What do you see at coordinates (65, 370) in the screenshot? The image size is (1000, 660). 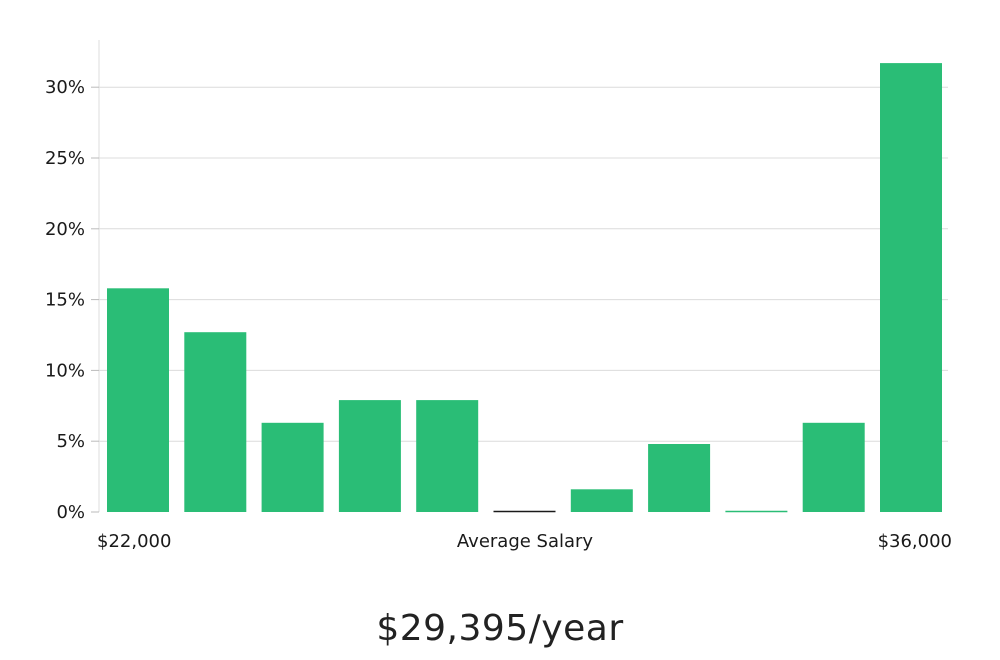 I see `y-tick-label: 10%` at bounding box center [65, 370].